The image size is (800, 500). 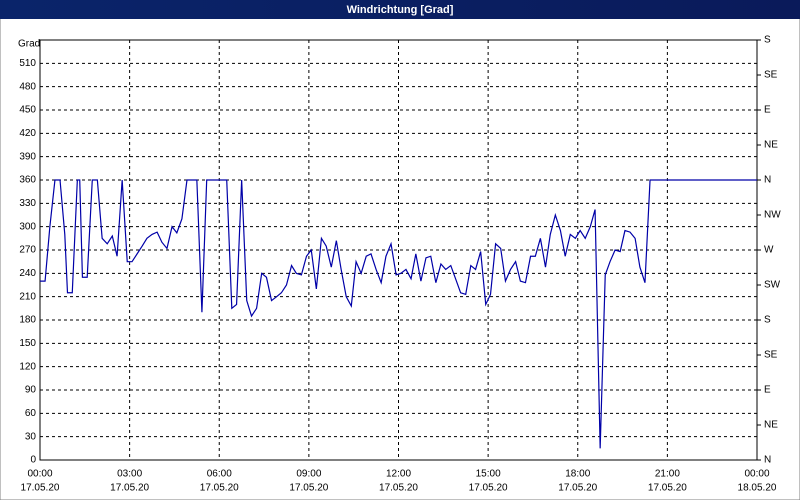 I want to click on y-tick-label: 180, so click(x=27, y=320).